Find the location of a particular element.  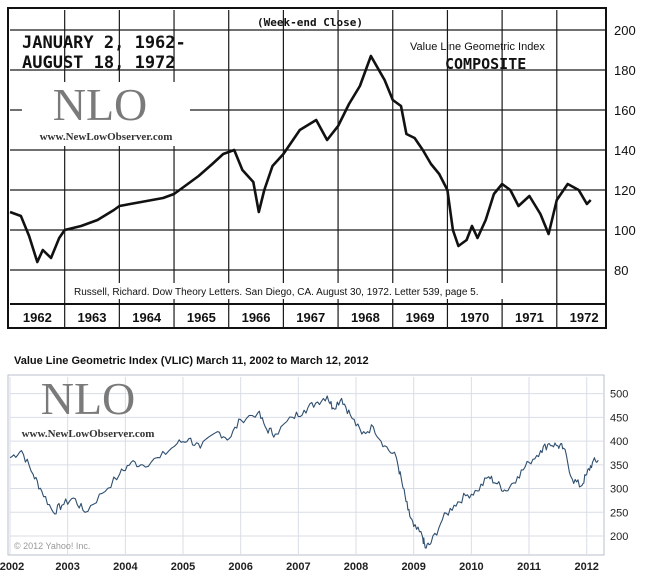

top-y-tick-label: 140 is located at coordinates (625, 150).